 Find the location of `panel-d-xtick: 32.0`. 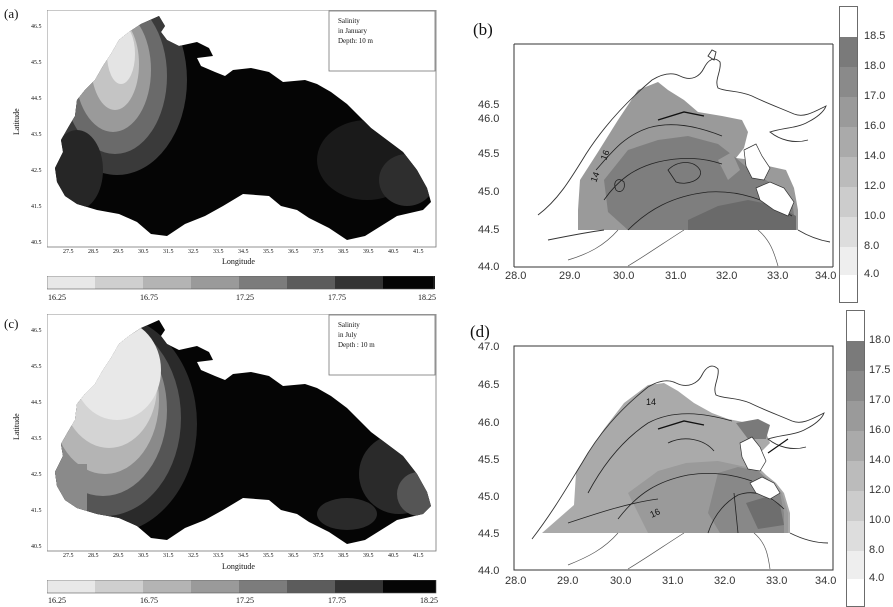

panel-d-xtick: 32.0 is located at coordinates (725, 581).